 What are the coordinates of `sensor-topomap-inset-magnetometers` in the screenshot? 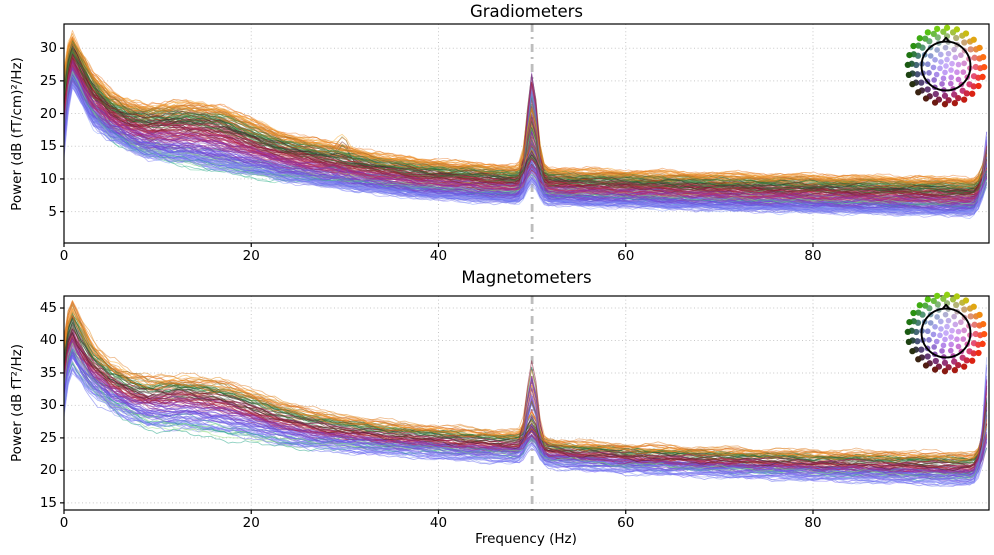 It's located at (946, 333).